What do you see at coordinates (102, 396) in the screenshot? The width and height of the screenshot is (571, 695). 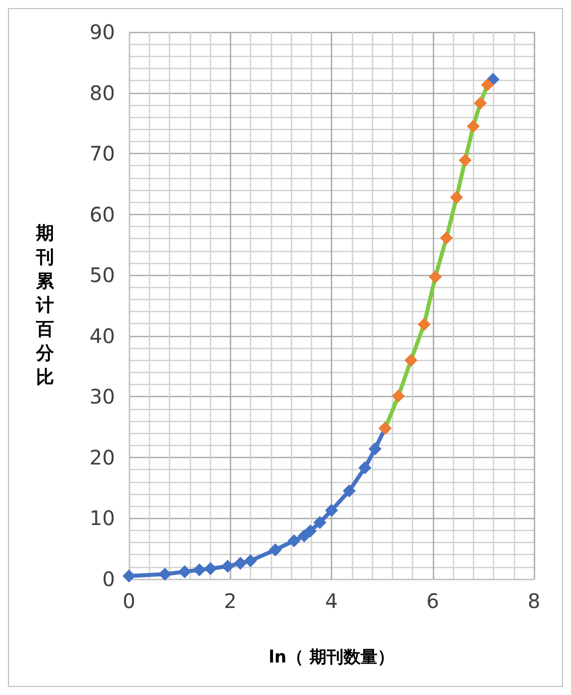 I see `y-tick-label: 30` at bounding box center [102, 396].